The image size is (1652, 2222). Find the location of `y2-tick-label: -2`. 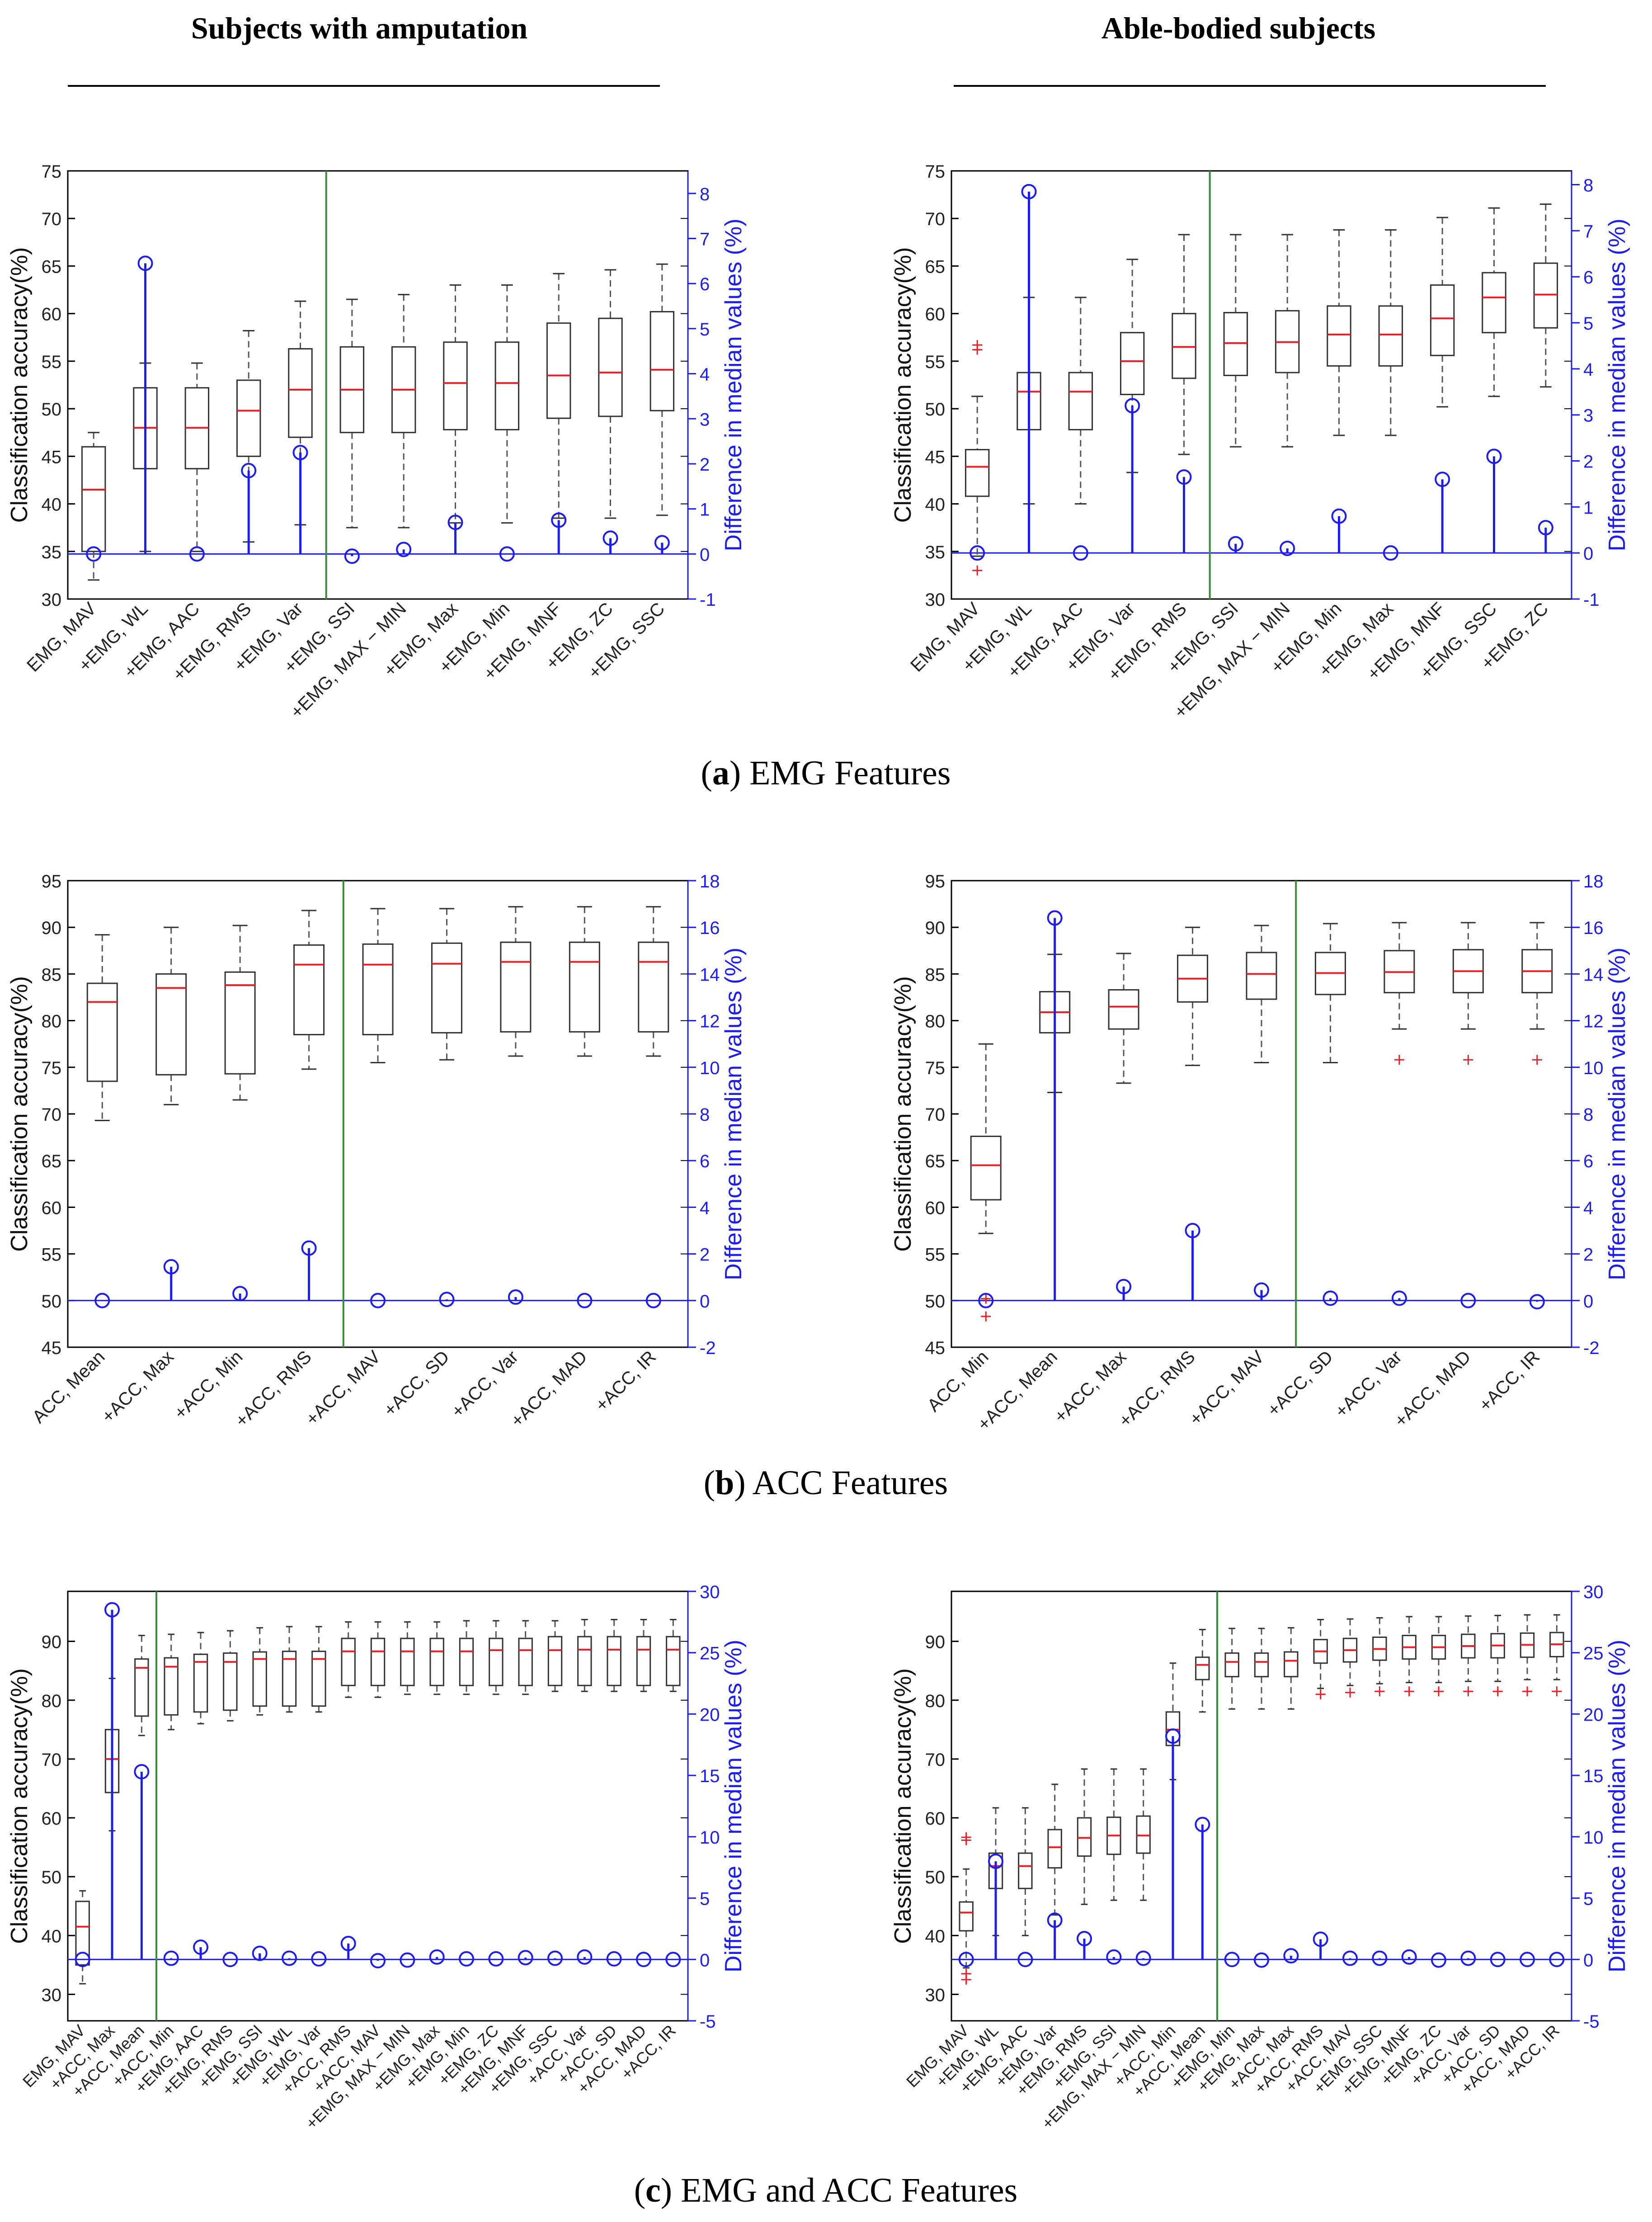

y2-tick-label: -2 is located at coordinates (708, 1348).